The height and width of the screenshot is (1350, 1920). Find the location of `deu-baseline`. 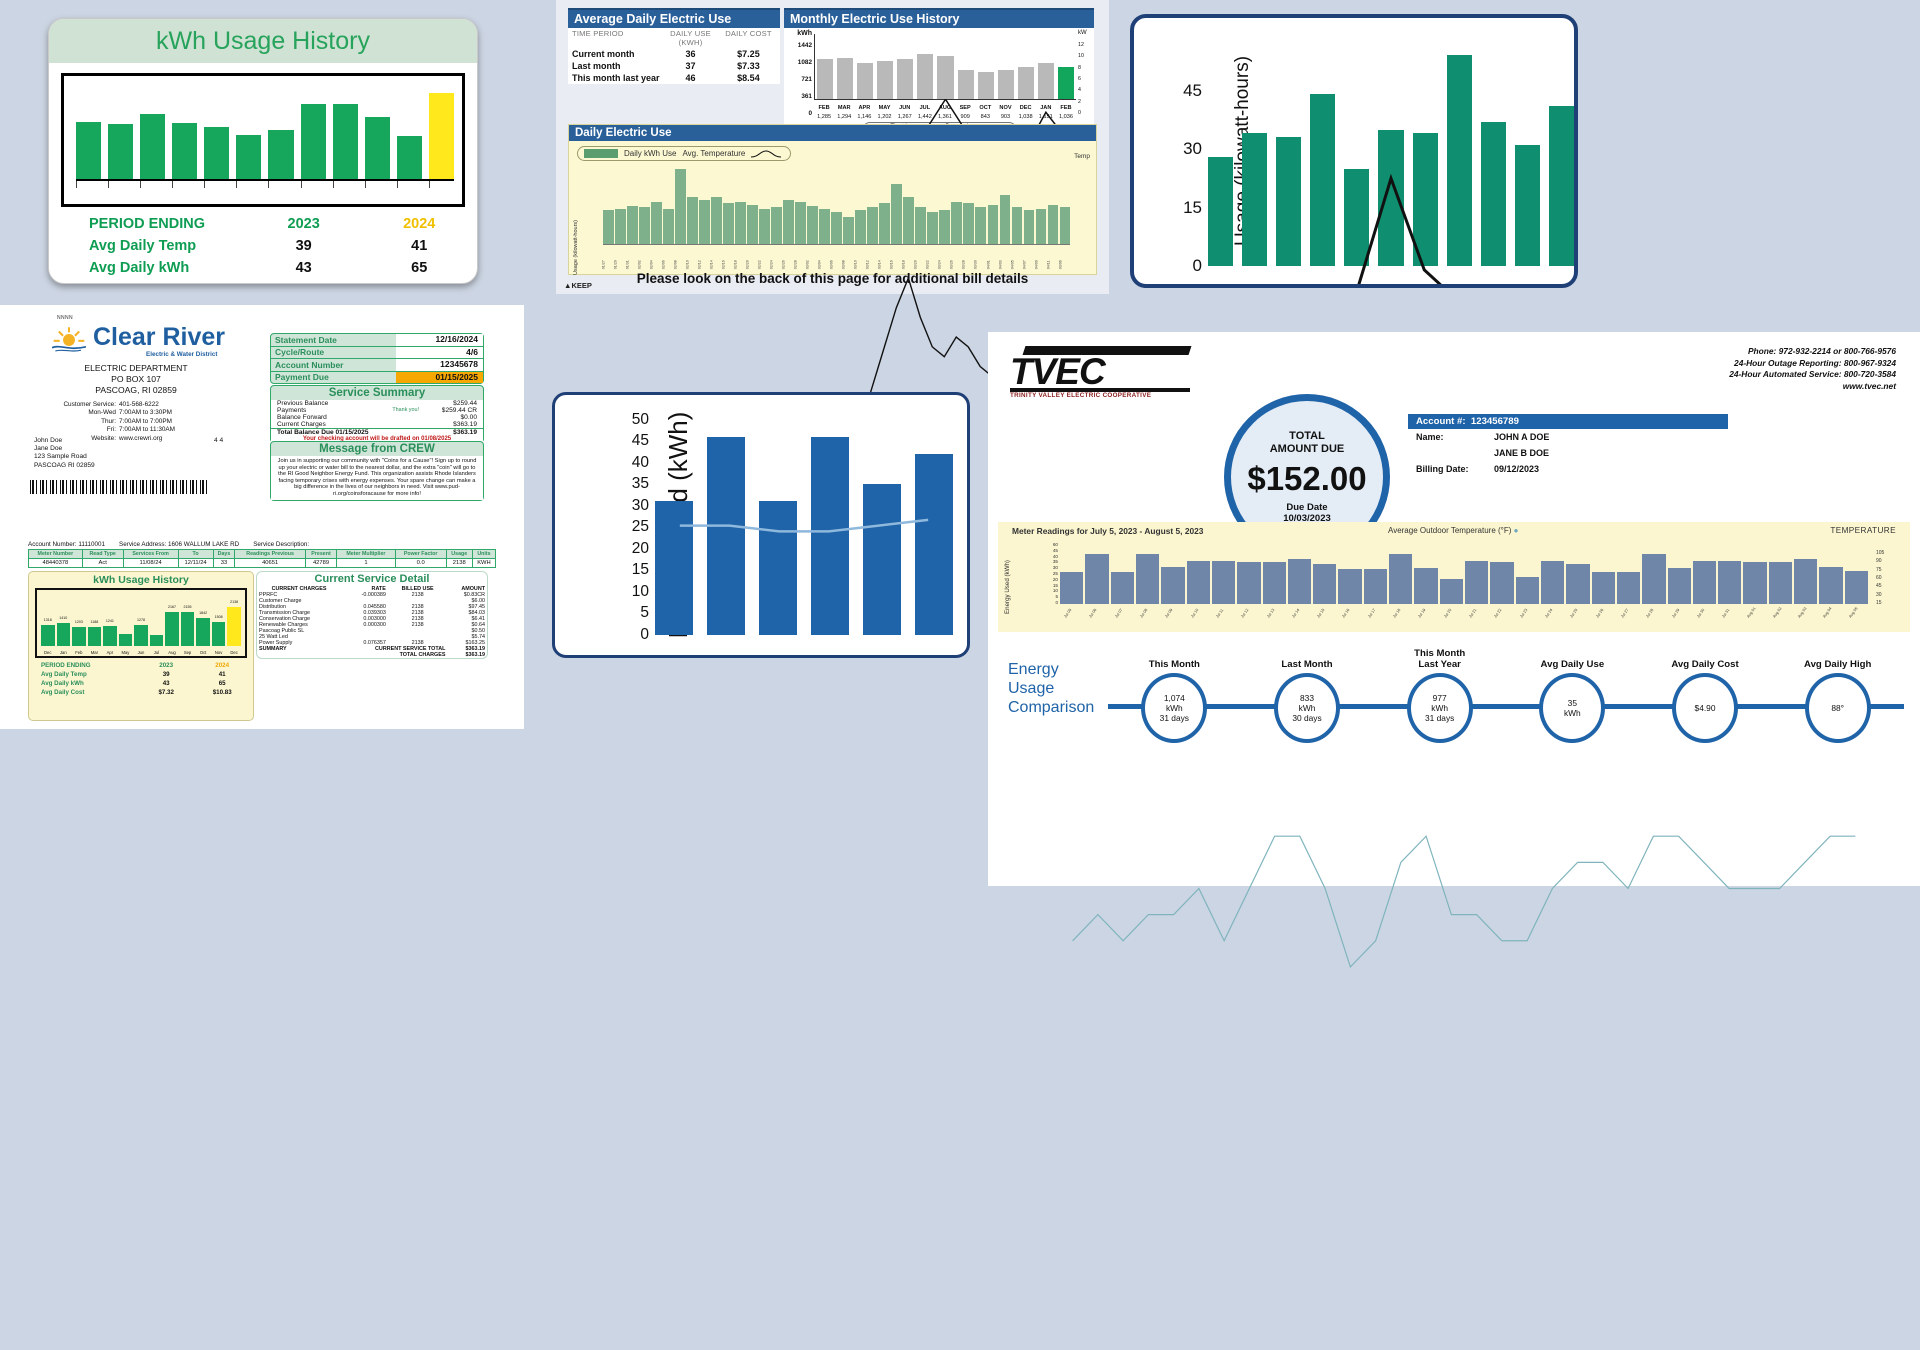

deu-baseline is located at coordinates (836, 244).